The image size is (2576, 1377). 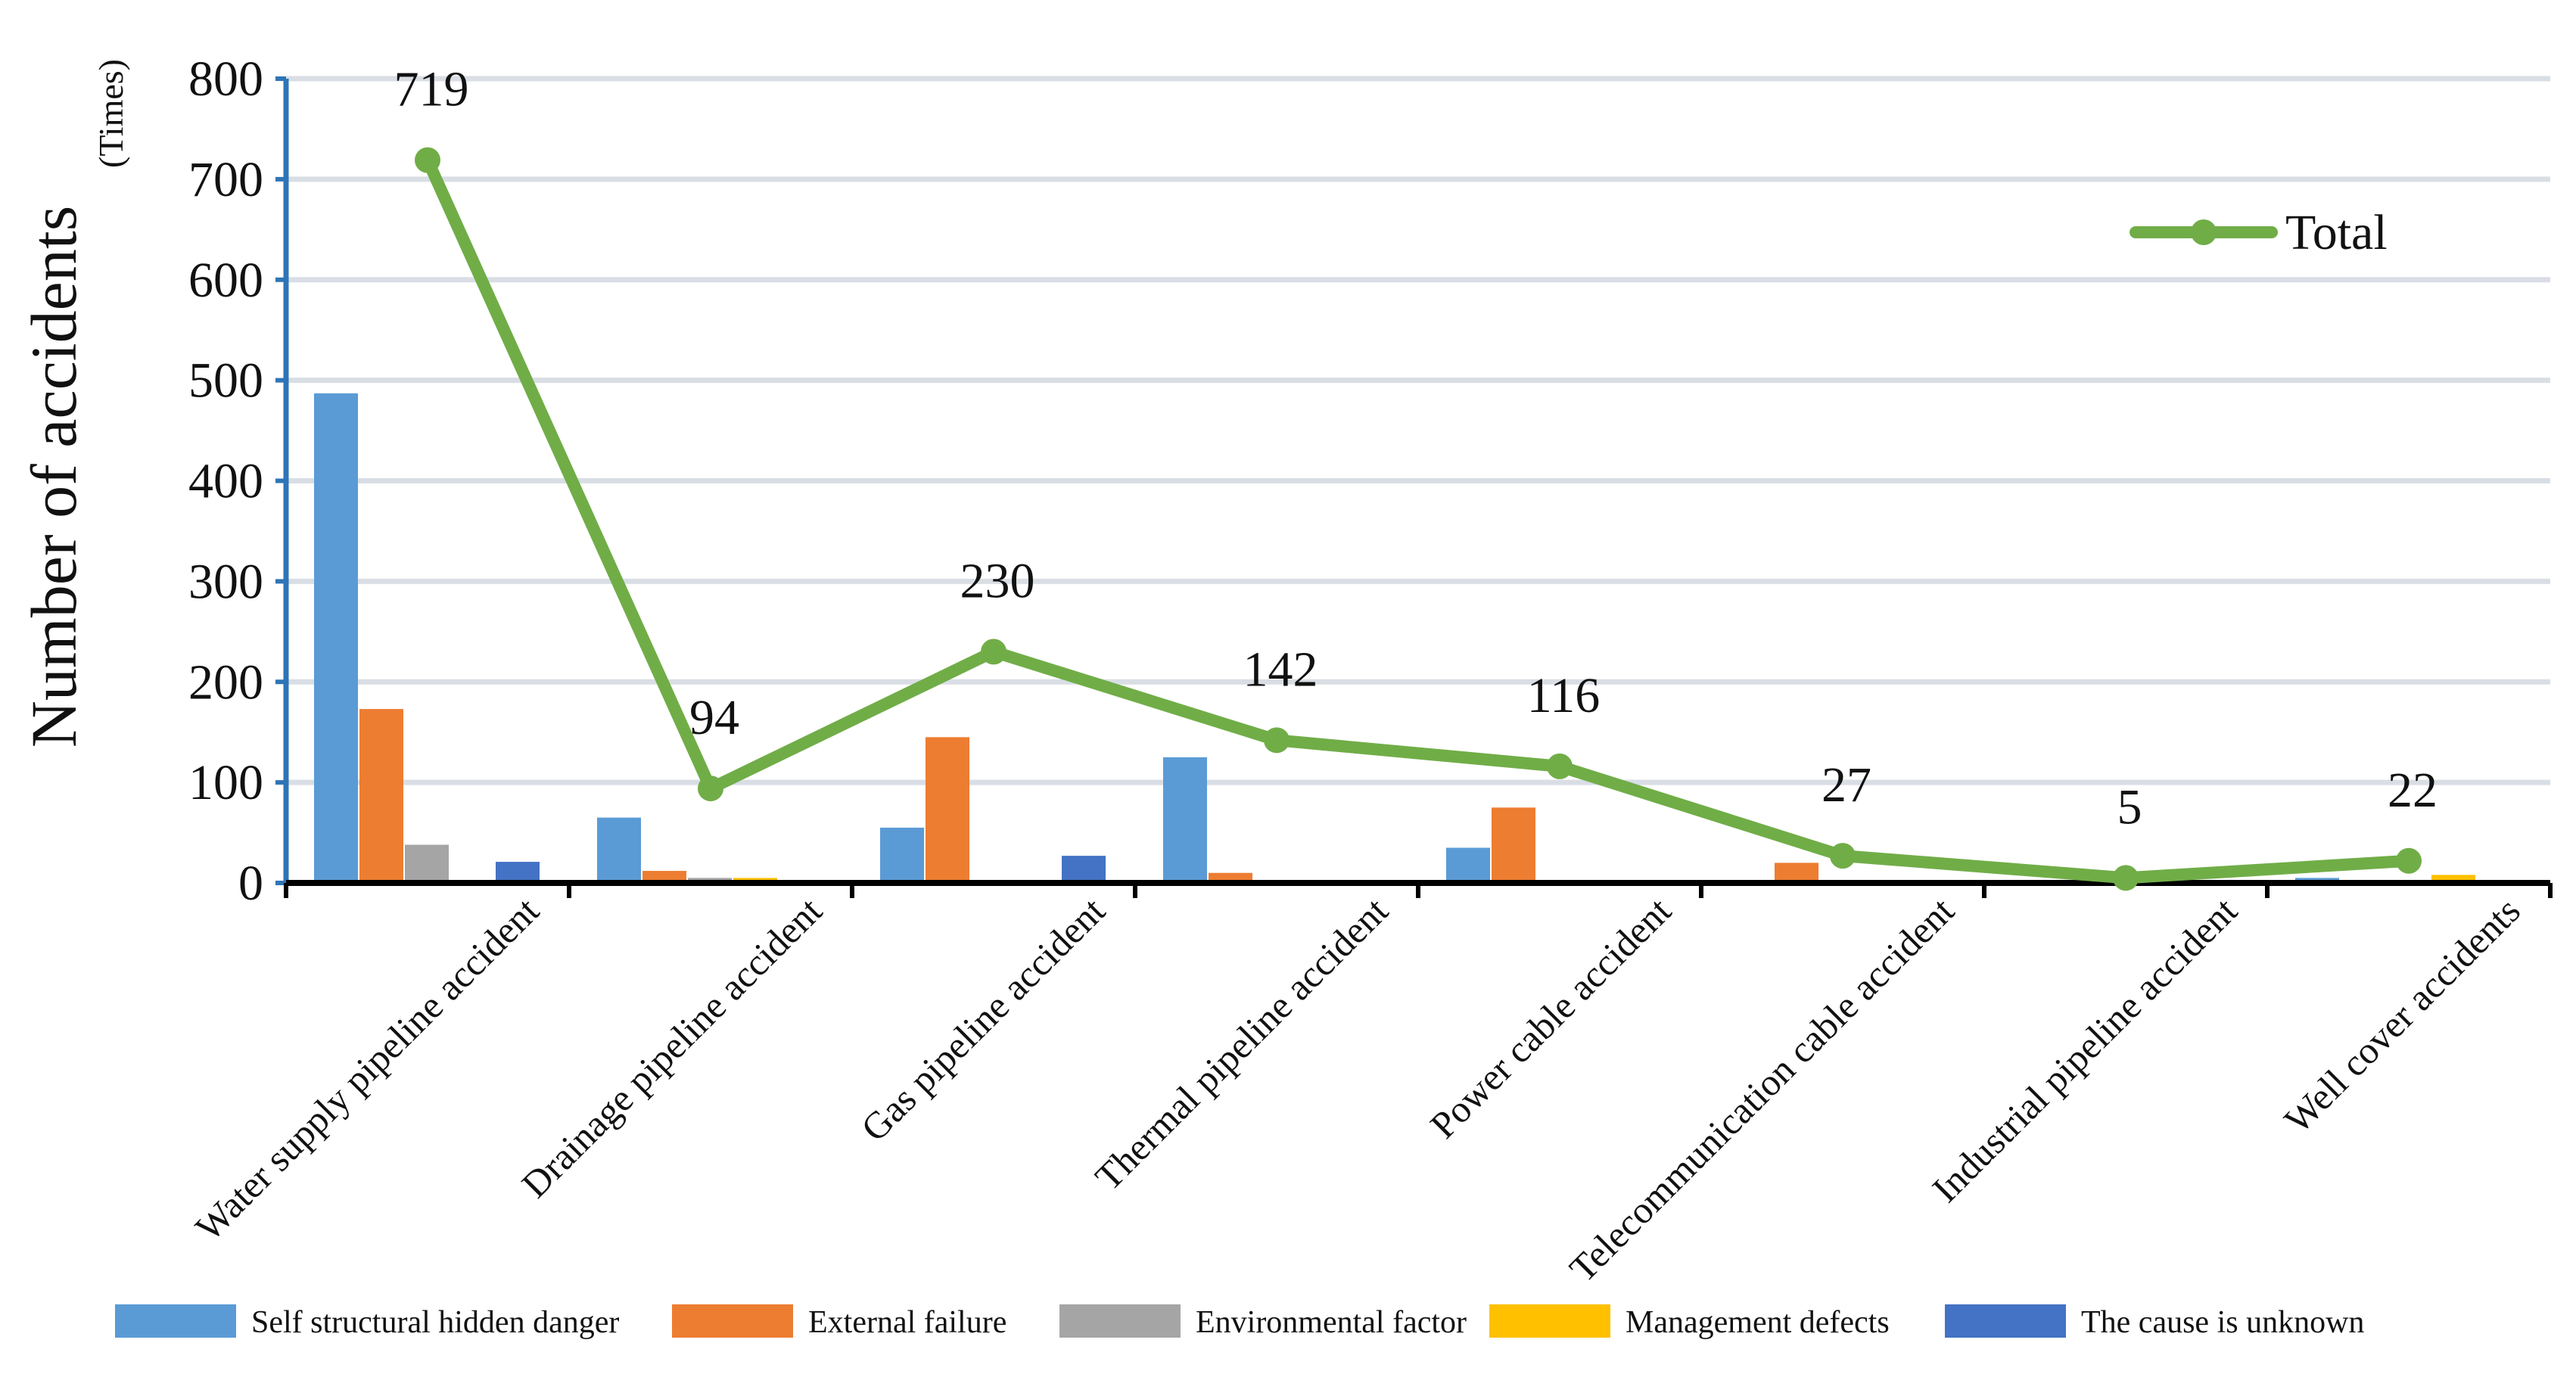 I want to click on x-category-label: Gas pipeline accident, so click(x=983, y=1019).